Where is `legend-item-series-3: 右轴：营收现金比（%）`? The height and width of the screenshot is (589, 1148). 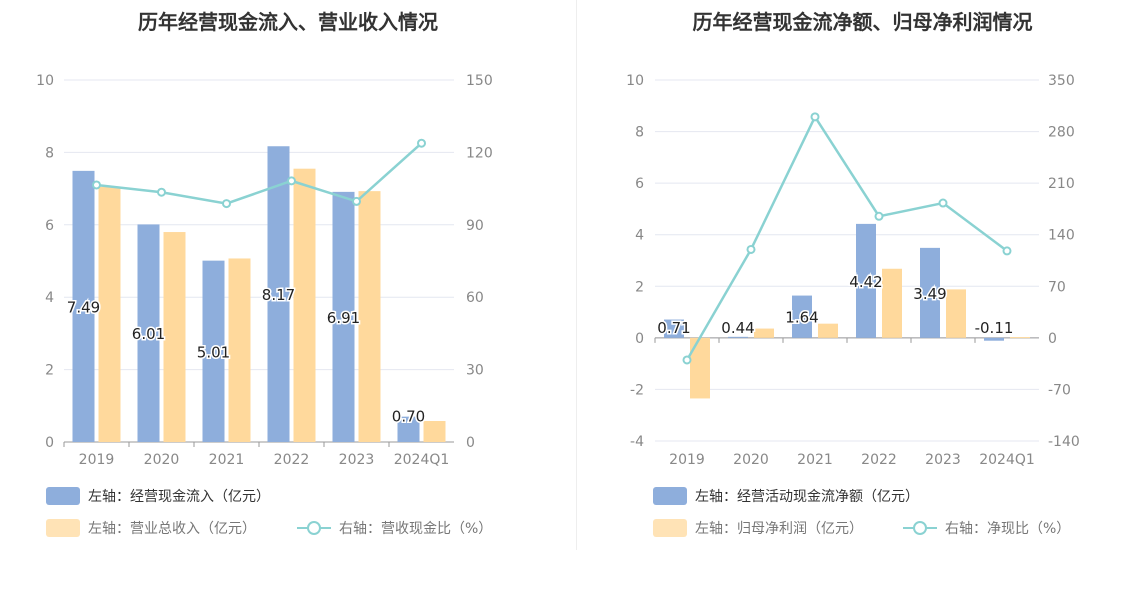
legend-item-series-3: 右轴：营收现金比（%） is located at coordinates (394, 528).